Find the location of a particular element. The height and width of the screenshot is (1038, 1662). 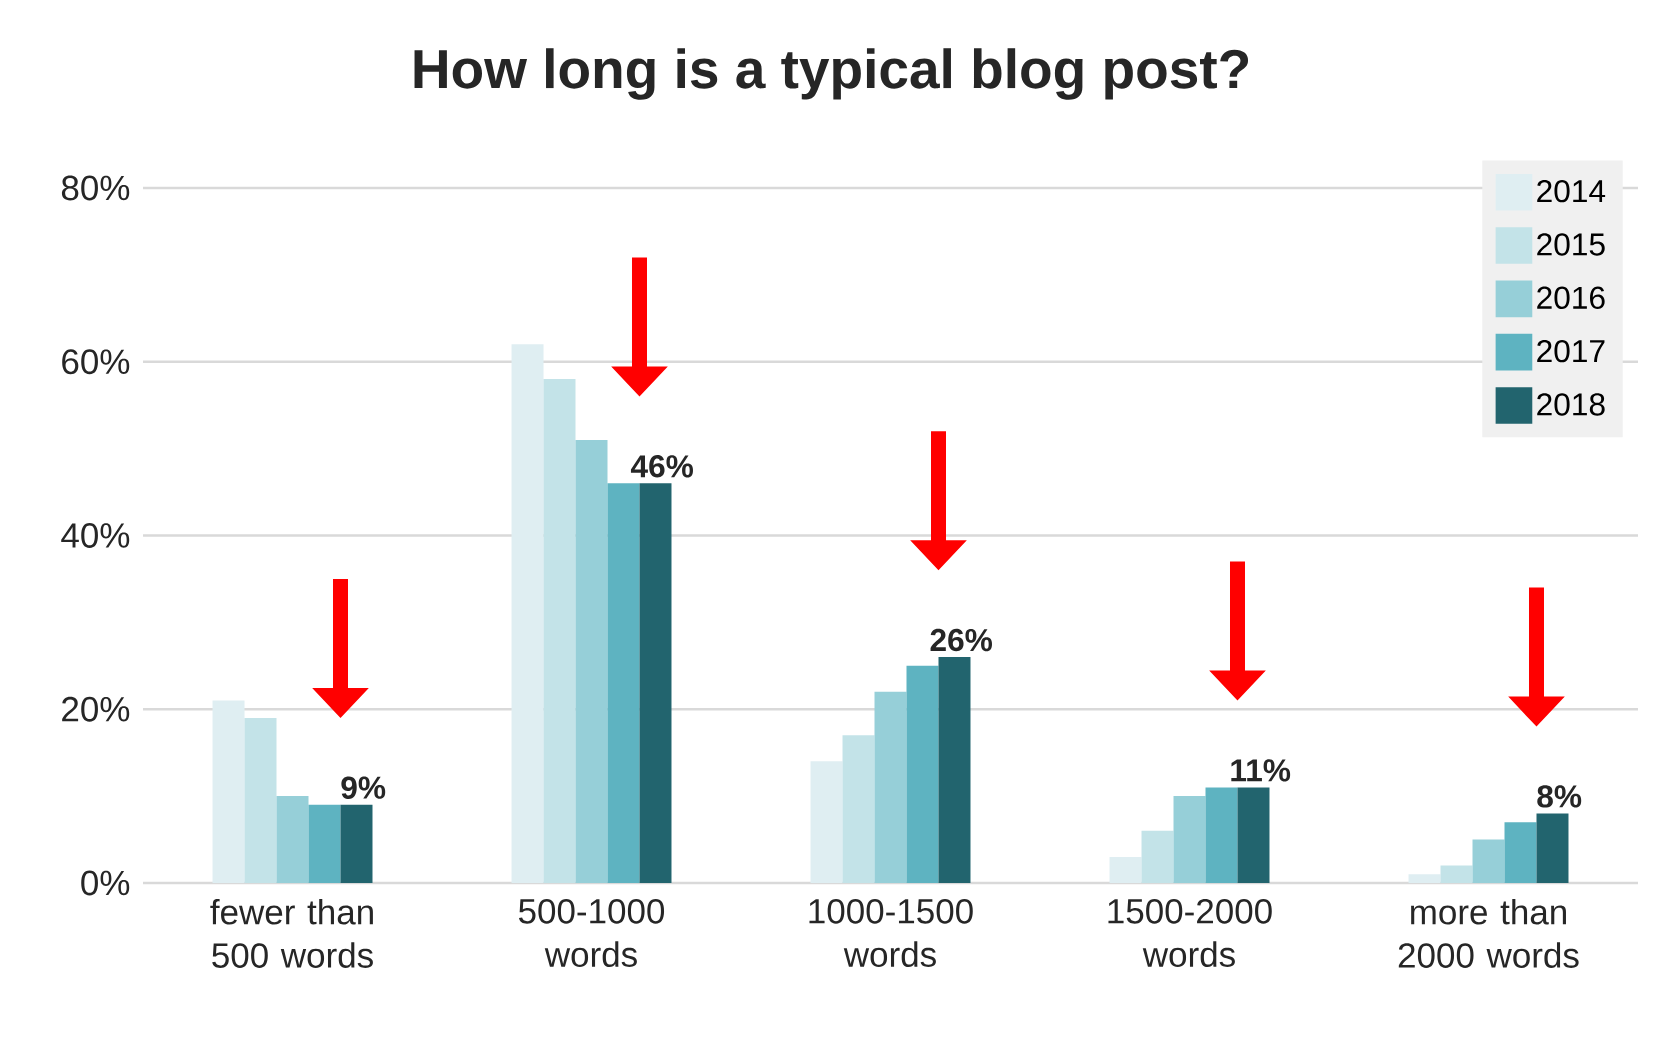

x-tick-label: 500-1000 words is located at coordinates (591, 932).